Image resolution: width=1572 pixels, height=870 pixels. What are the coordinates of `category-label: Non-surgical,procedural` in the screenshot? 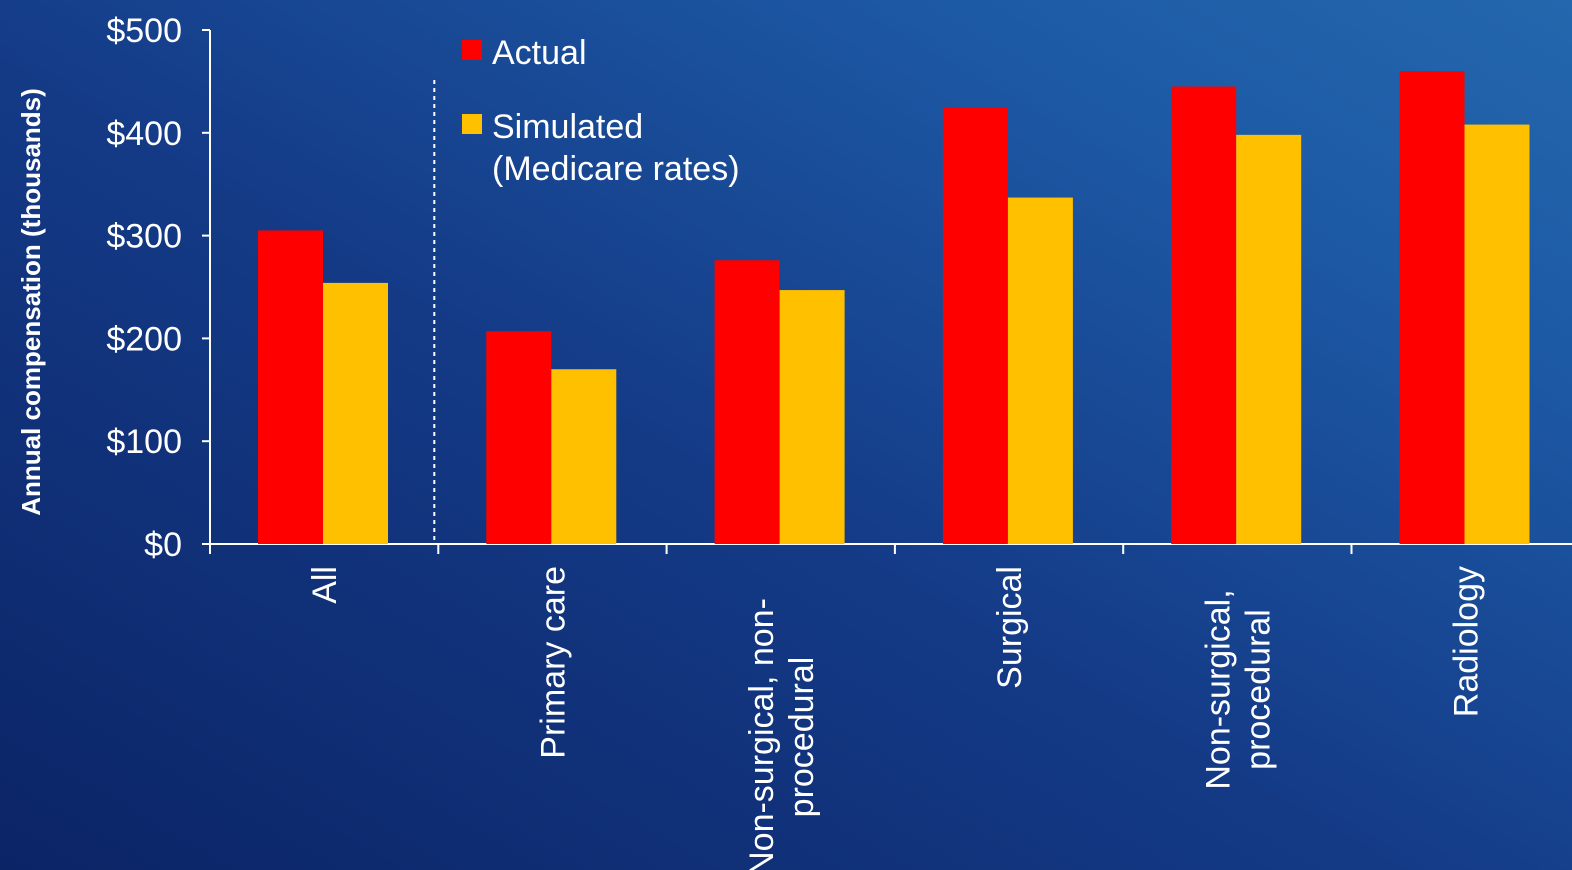 It's located at (1238, 689).